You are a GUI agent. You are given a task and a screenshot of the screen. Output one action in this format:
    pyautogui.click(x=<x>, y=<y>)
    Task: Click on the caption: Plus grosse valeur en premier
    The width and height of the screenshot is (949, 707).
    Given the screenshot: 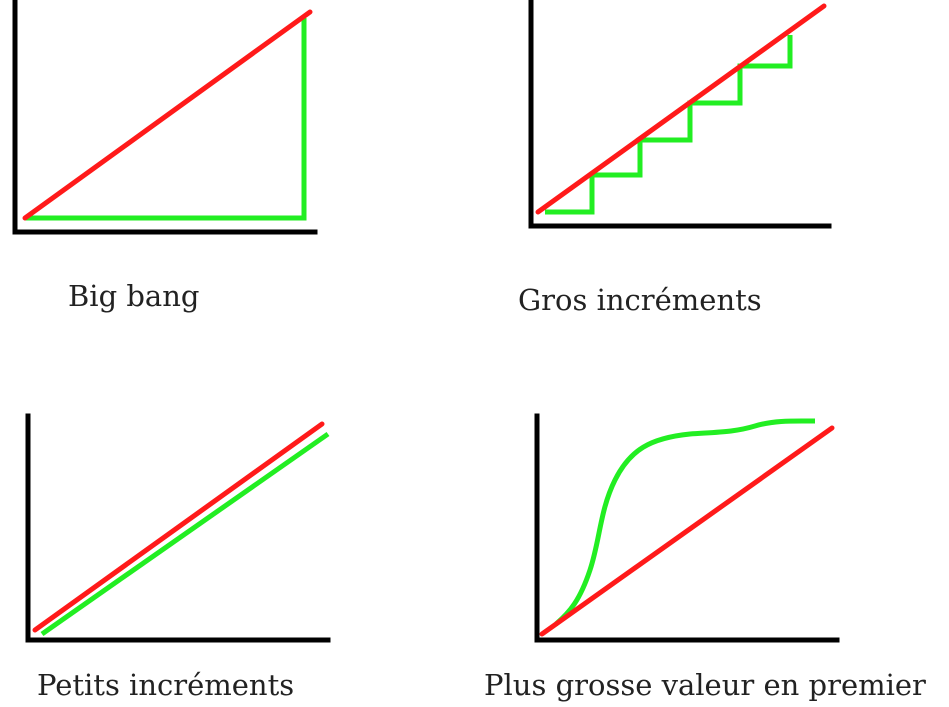 What is the action you would take?
    pyautogui.click(x=705, y=685)
    